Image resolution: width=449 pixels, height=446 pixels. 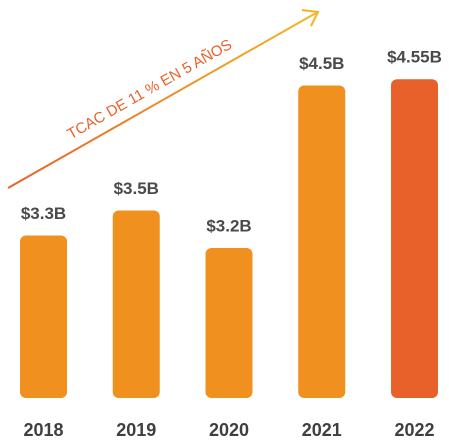 I want to click on value-label: $4.5B, so click(x=321, y=63).